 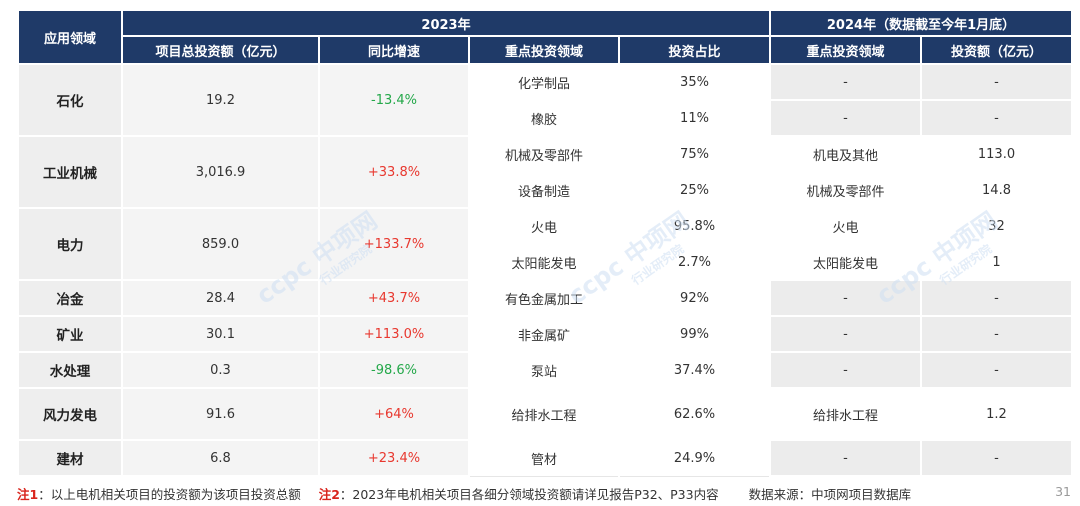 I want to click on total-cell: 6.8, so click(x=220, y=458).